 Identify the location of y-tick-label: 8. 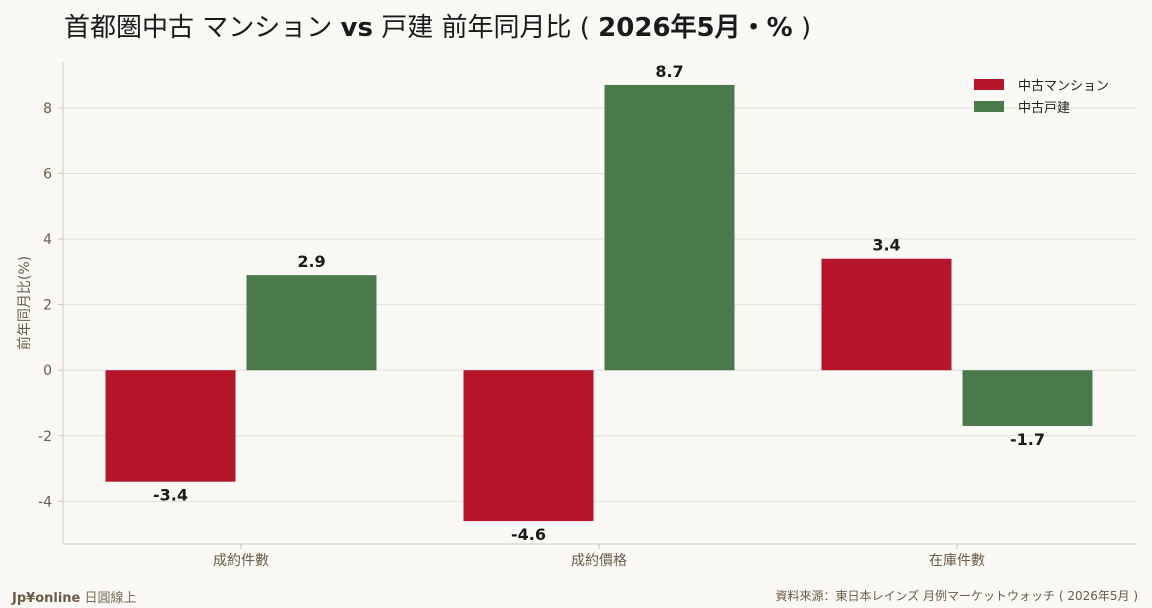
(47, 109).